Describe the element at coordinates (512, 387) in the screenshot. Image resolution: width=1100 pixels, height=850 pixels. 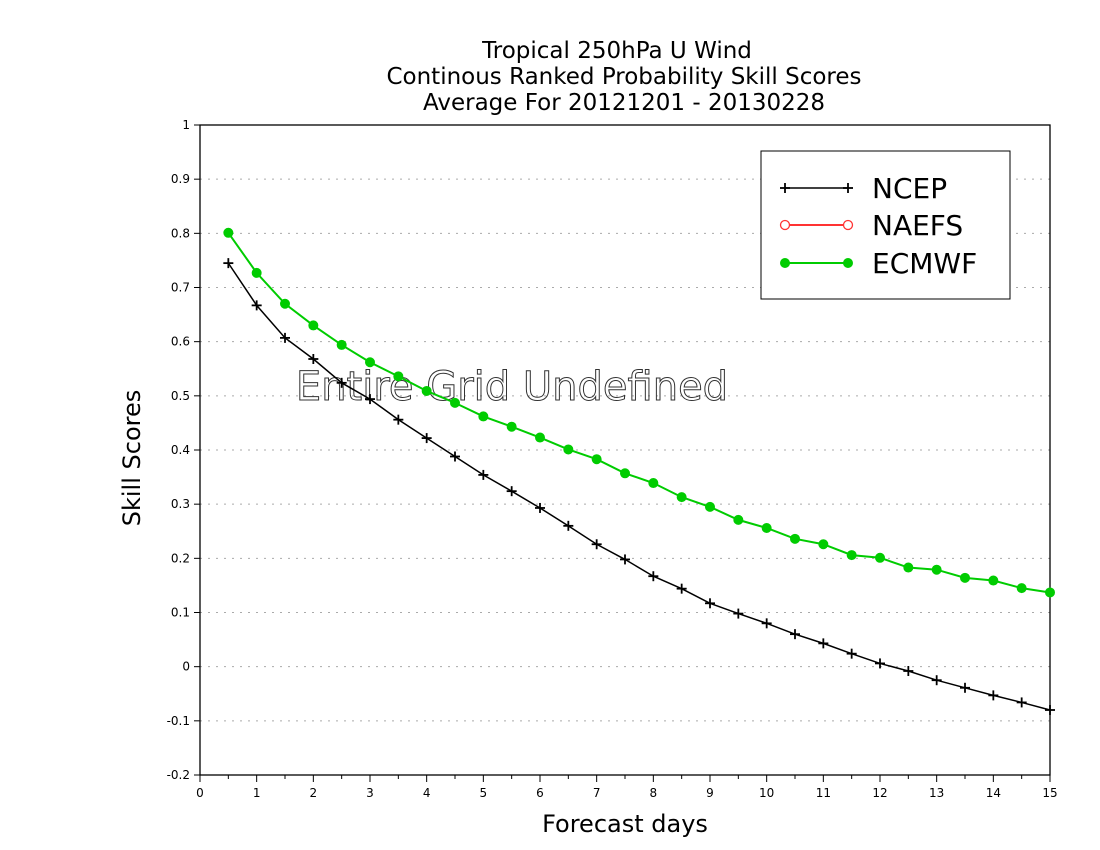
I see `undefined-annotation: Entire Grid Undefined` at that location.